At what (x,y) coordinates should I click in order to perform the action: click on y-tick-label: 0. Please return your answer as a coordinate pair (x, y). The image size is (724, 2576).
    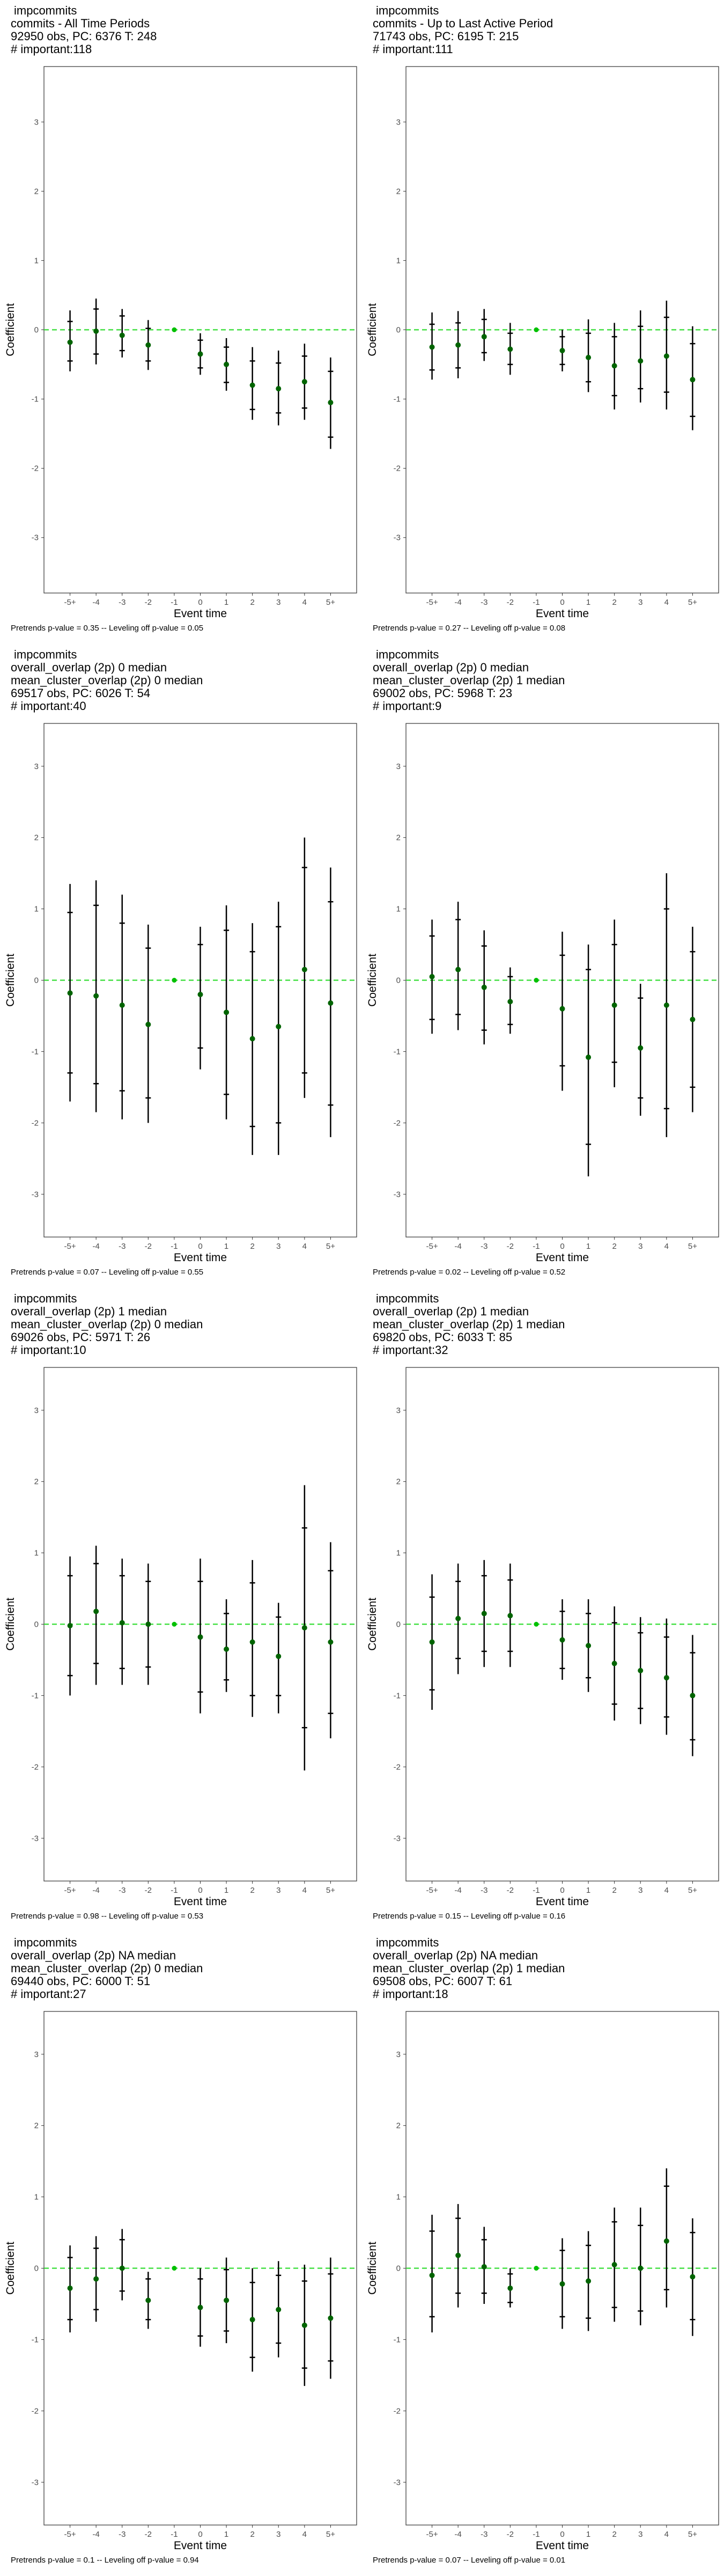
    Looking at the image, I should click on (36, 2268).